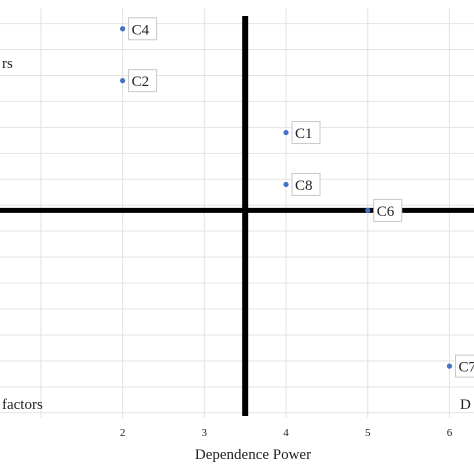  Describe the element at coordinates (253, 455) in the screenshot. I see `x-axis-title: Dependence Power` at that location.